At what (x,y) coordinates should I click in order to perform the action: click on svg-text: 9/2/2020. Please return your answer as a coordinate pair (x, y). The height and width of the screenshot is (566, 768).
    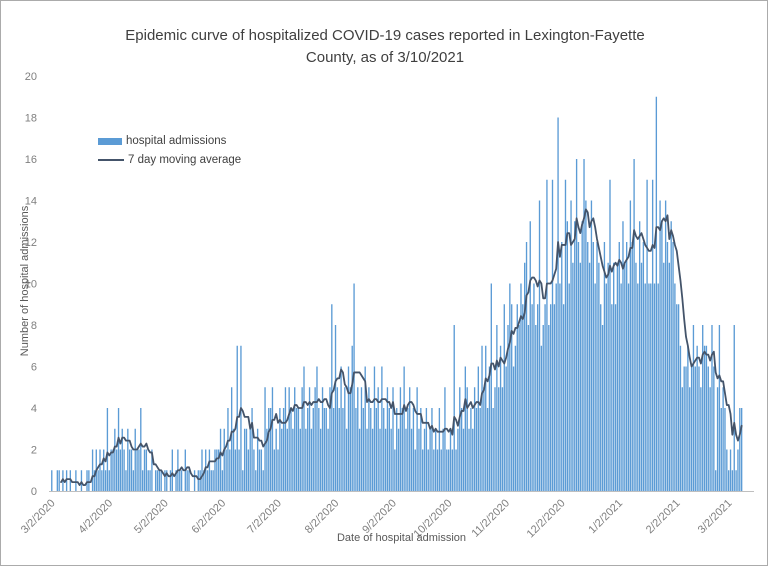
    Looking at the image, I should click on (379, 516).